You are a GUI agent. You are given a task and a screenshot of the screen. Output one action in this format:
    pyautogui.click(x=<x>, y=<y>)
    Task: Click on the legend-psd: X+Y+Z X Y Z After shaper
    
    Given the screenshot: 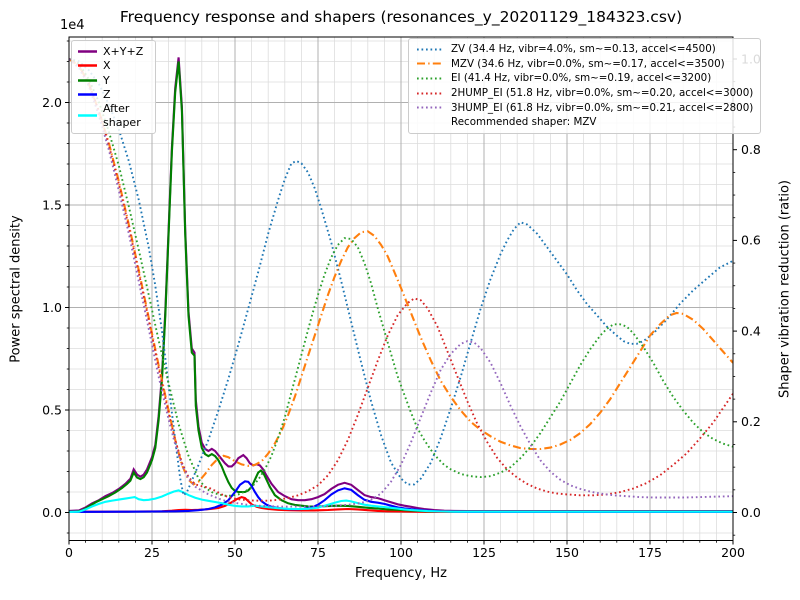 What is the action you would take?
    pyautogui.click(x=113, y=87)
    